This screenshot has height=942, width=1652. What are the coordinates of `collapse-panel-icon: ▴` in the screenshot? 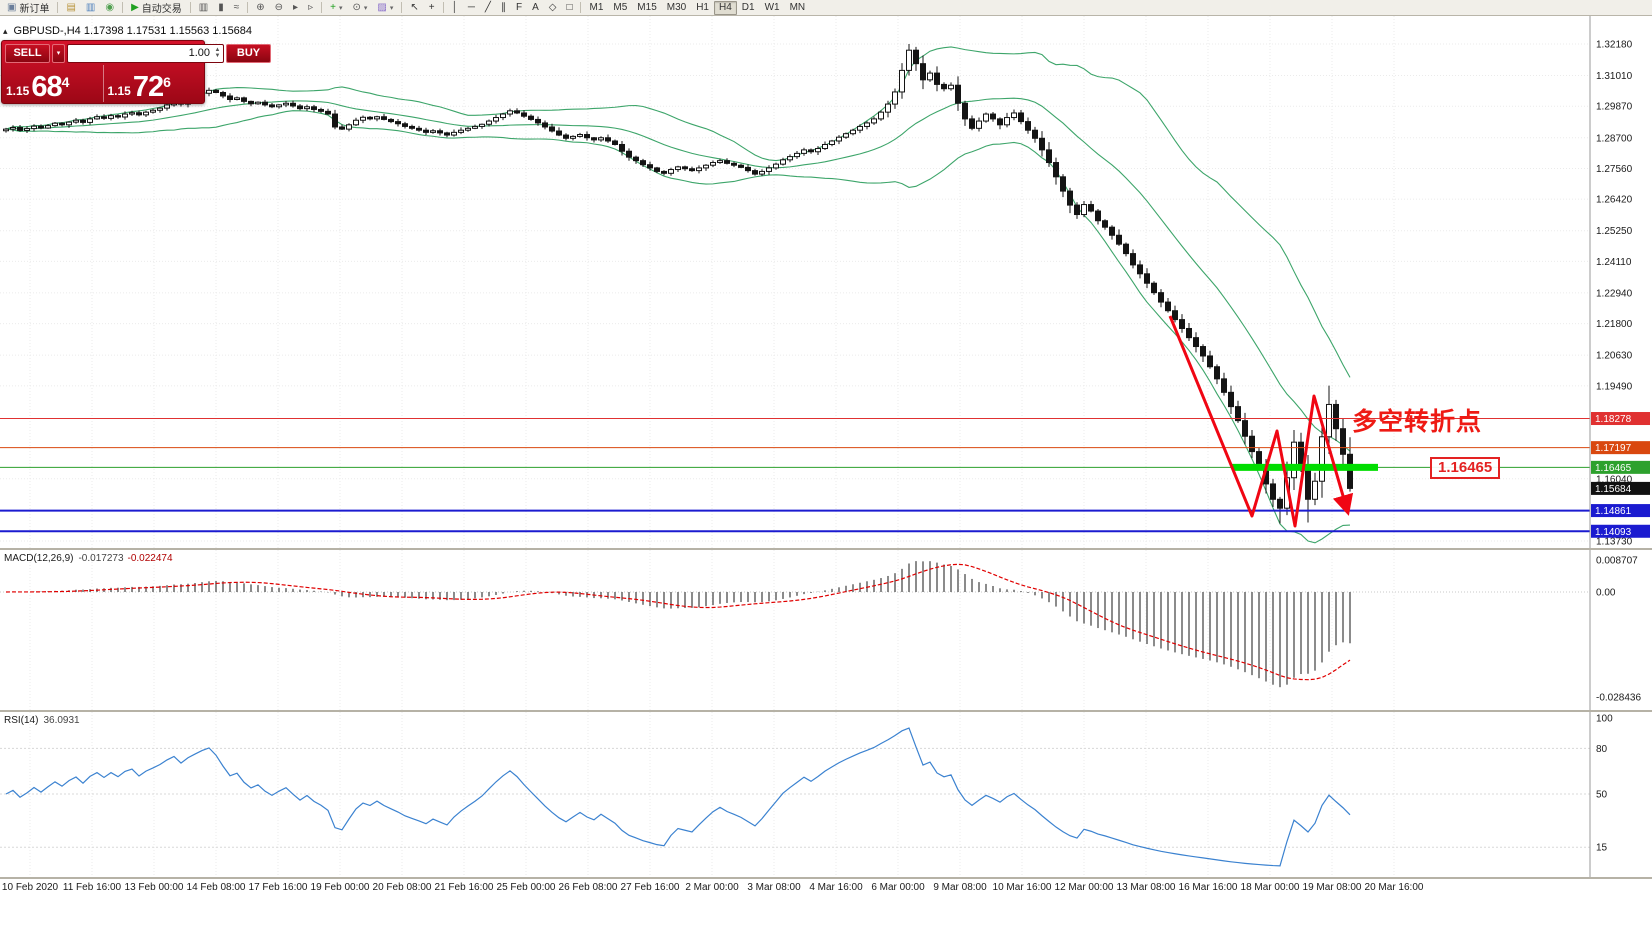 It's located at (5, 30).